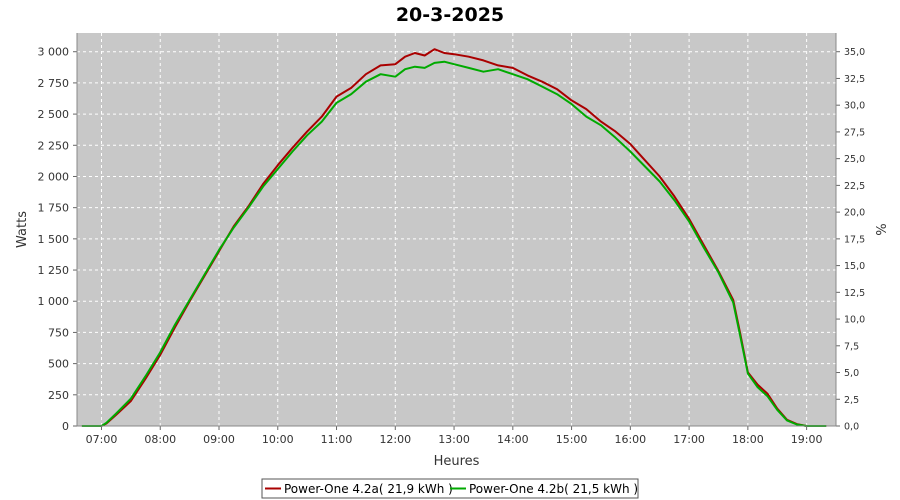 The width and height of the screenshot is (900, 500). What do you see at coordinates (851, 346) in the screenshot?
I see `y2-tick-label: 7,5` at bounding box center [851, 346].